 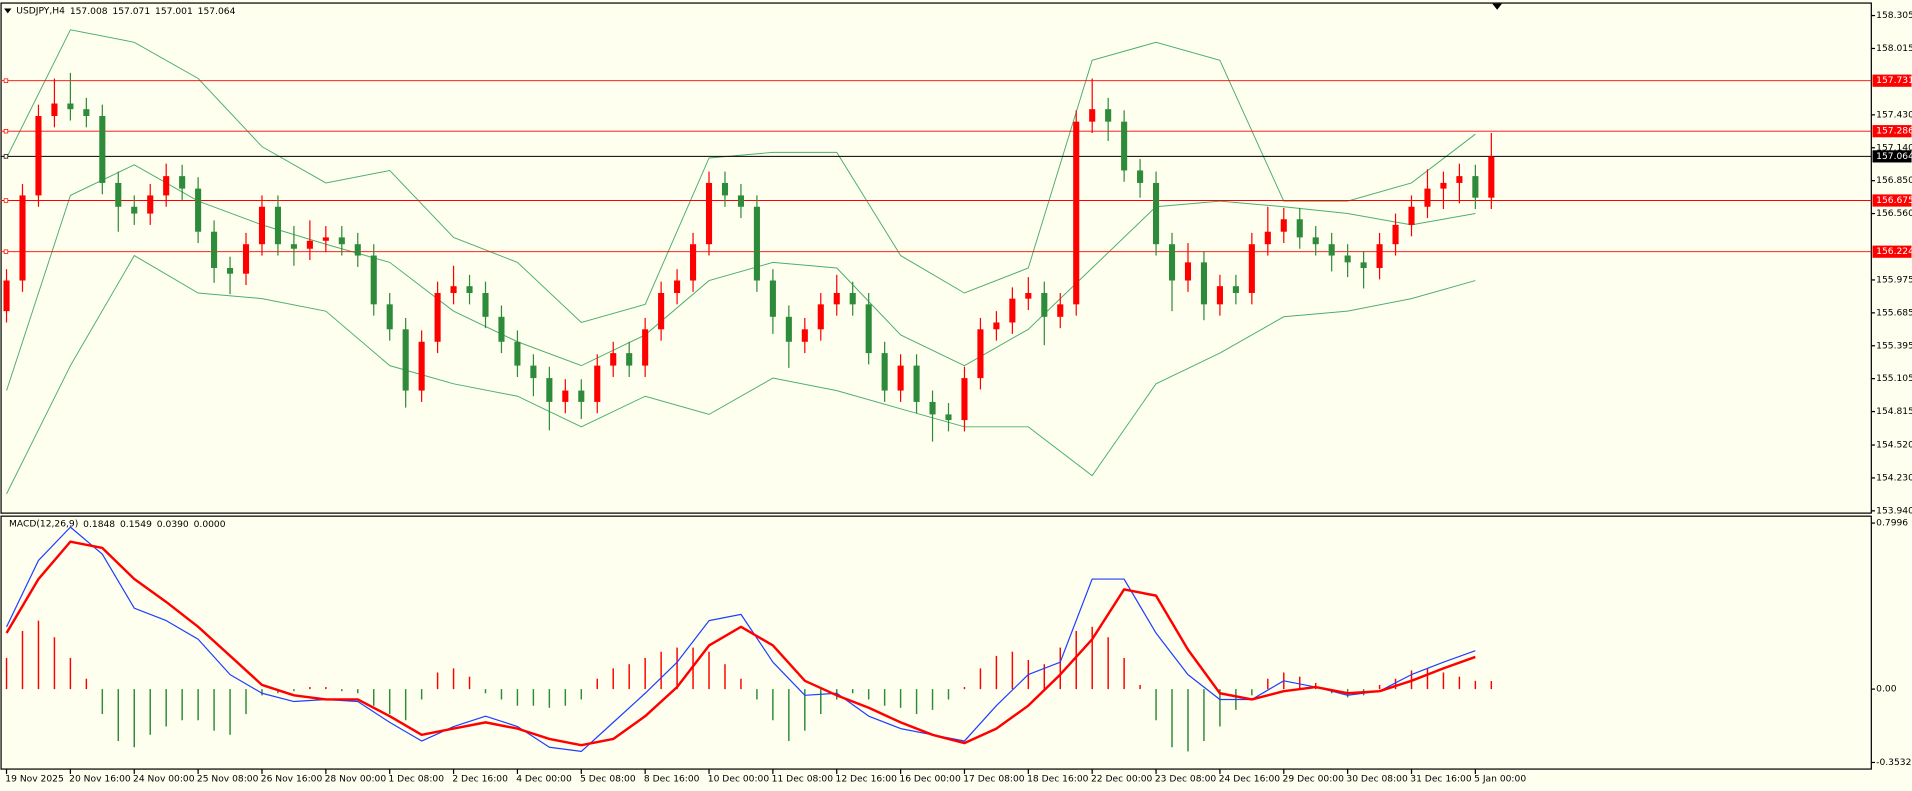 What do you see at coordinates (1894, 252) in the screenshot?
I see `level-label: 156.224` at bounding box center [1894, 252].